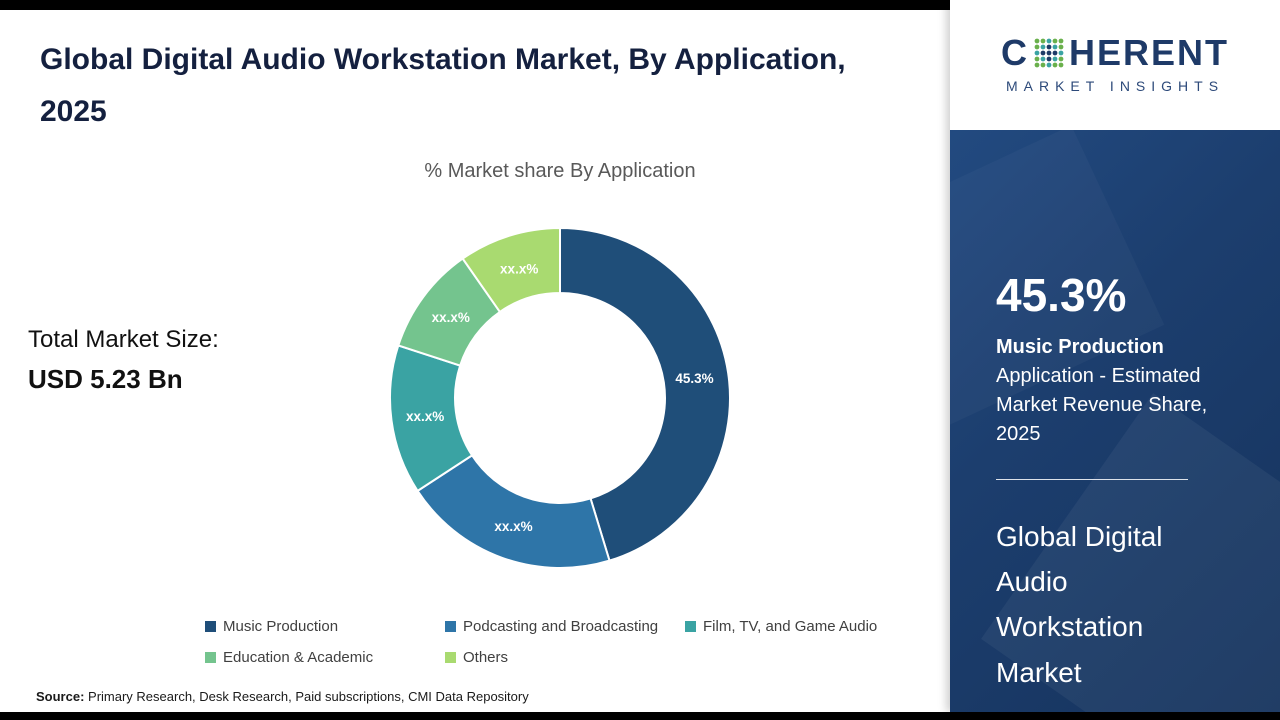  What do you see at coordinates (694, 378) in the screenshot?
I see `donut-segment-label: 45.3%` at bounding box center [694, 378].